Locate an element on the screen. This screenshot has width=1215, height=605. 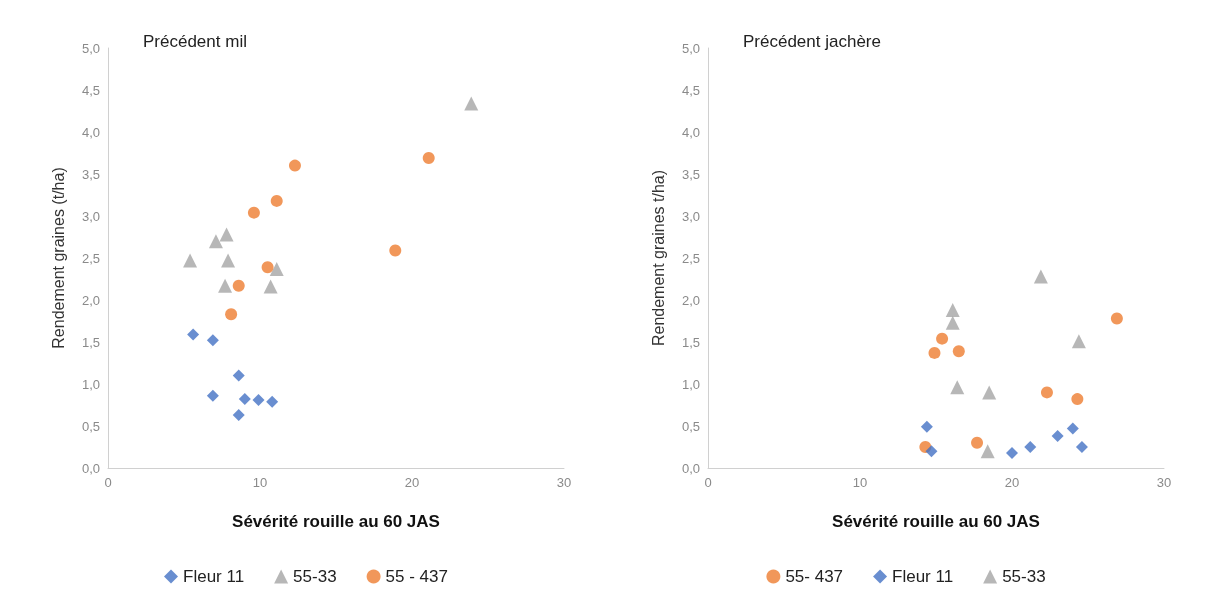
legend-label: 55 - 437 is located at coordinates (416, 576).